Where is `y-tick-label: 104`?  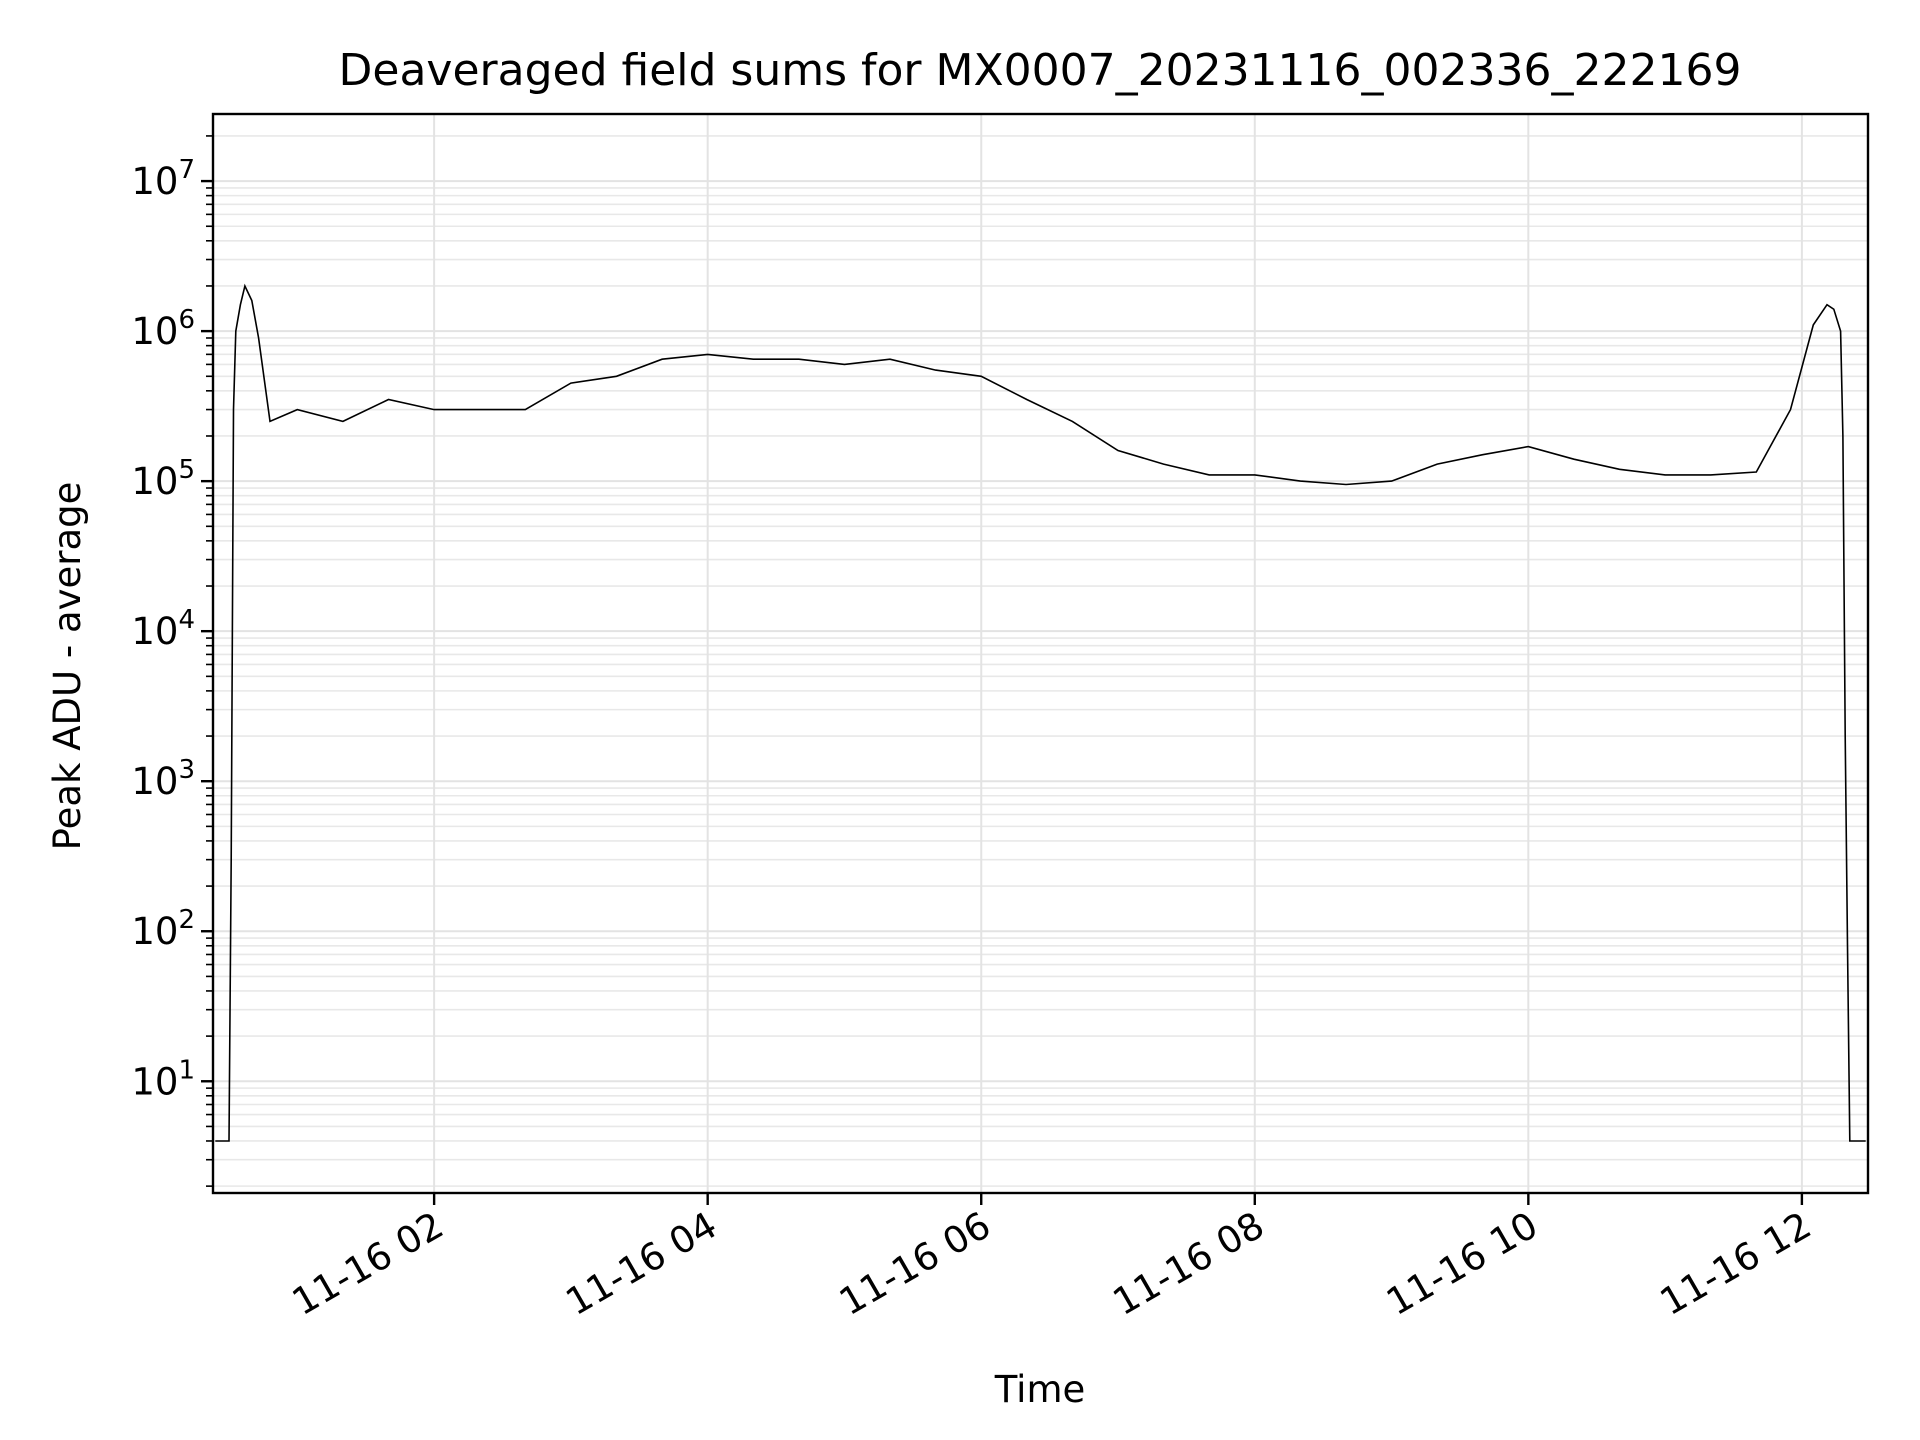 y-tick-label: 104 is located at coordinates (163, 629).